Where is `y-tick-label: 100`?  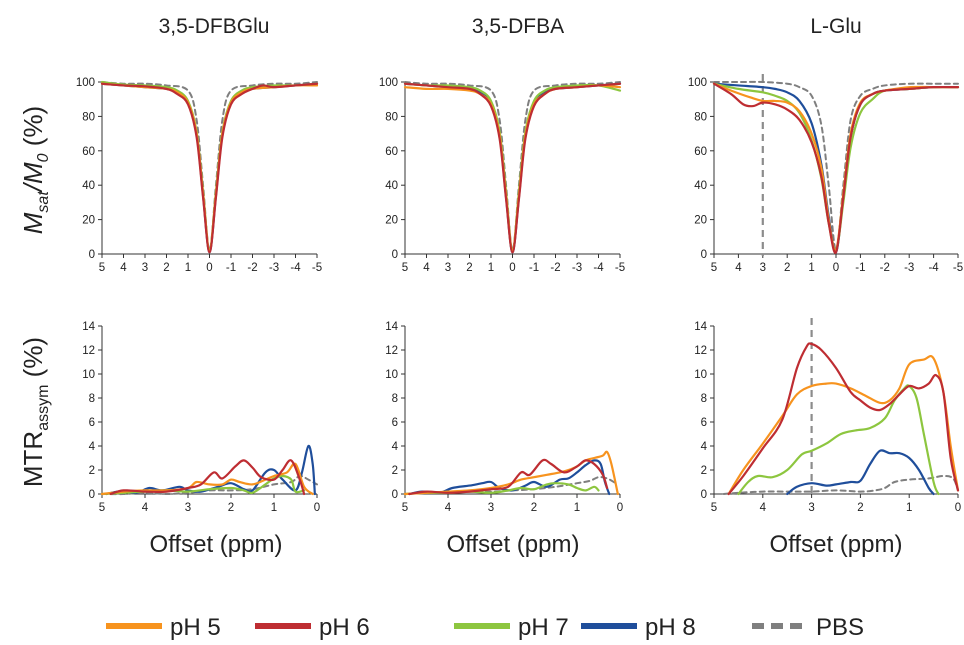 y-tick-label: 100 is located at coordinates (388, 83).